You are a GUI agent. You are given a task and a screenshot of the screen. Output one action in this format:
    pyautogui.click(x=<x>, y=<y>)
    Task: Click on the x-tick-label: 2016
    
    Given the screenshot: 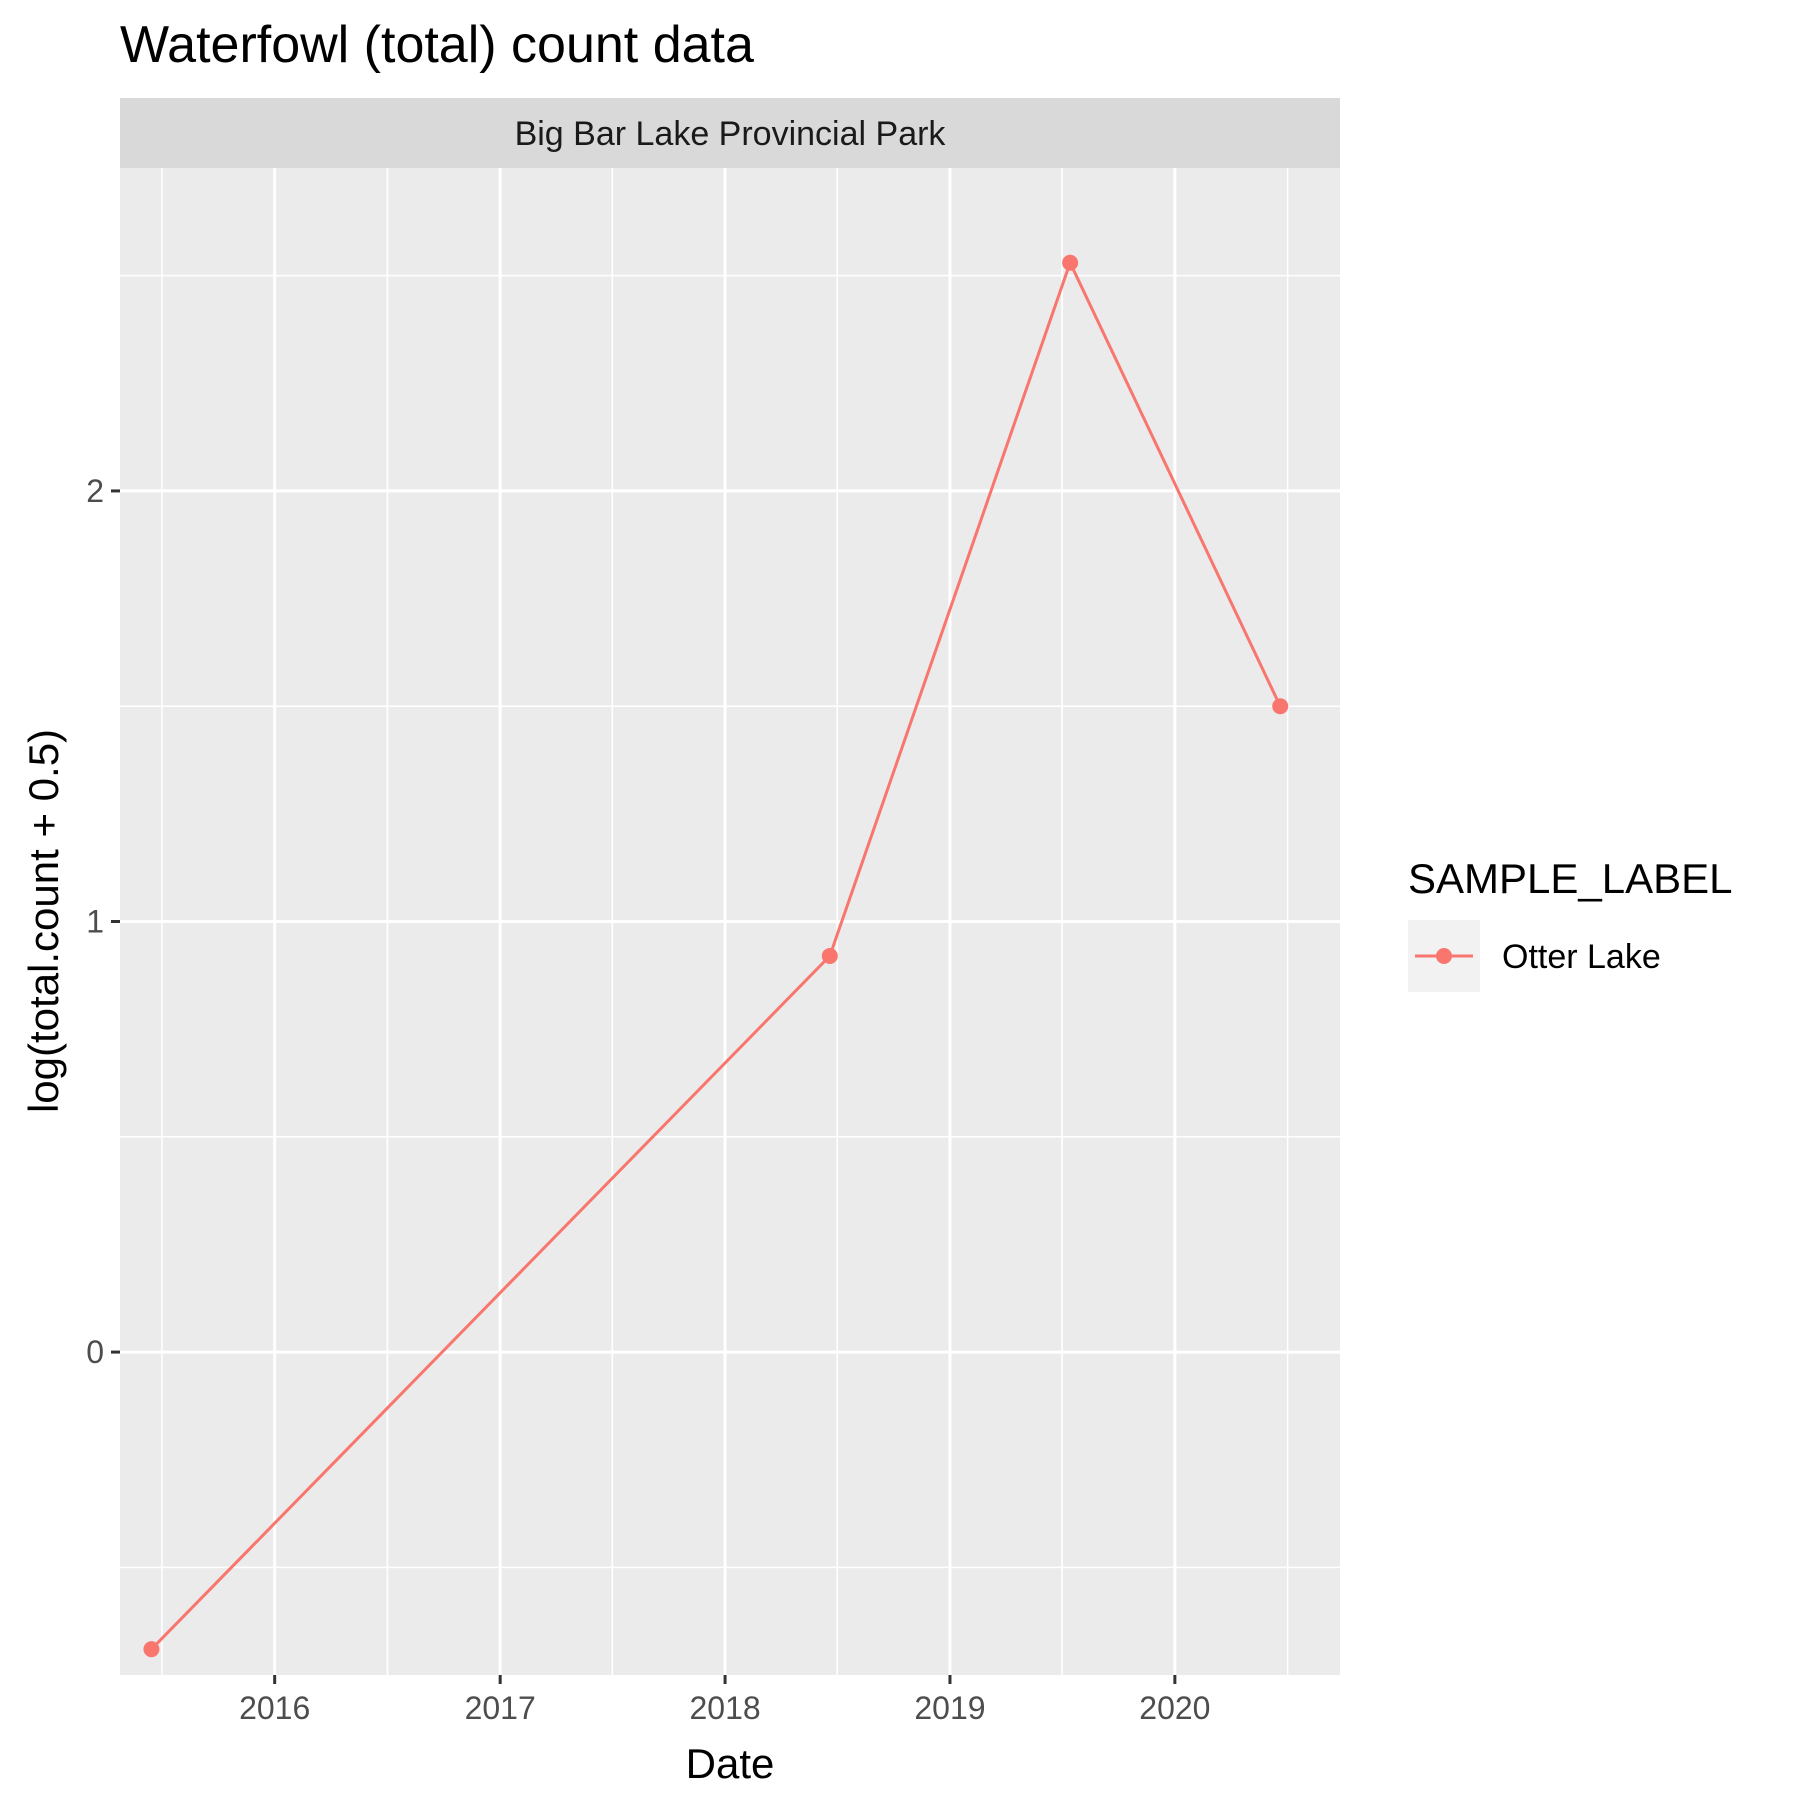 What is the action you would take?
    pyautogui.click(x=274, y=1708)
    